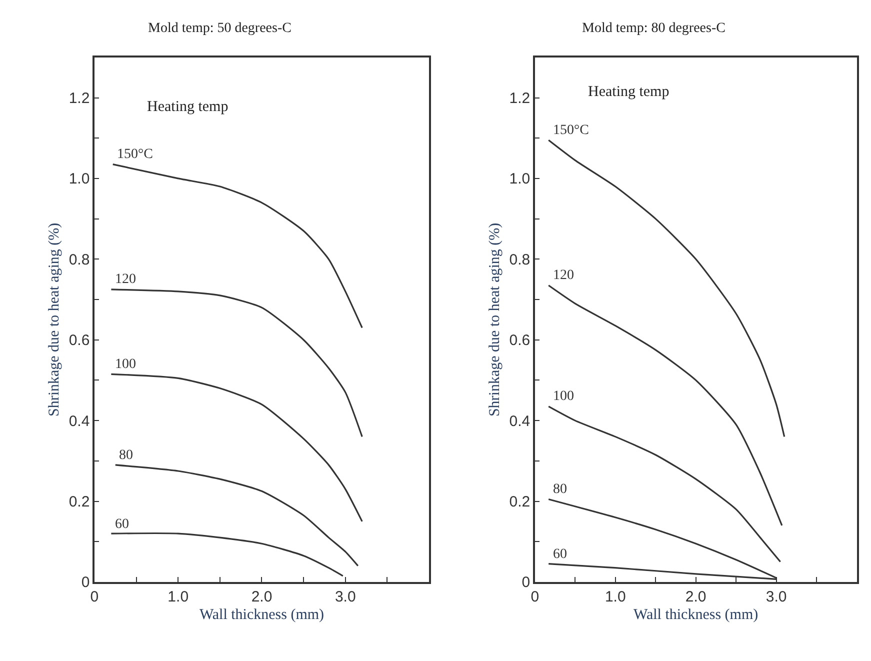  I want to click on chart-title: Mold temp: 80 degrees-C, so click(654, 28).